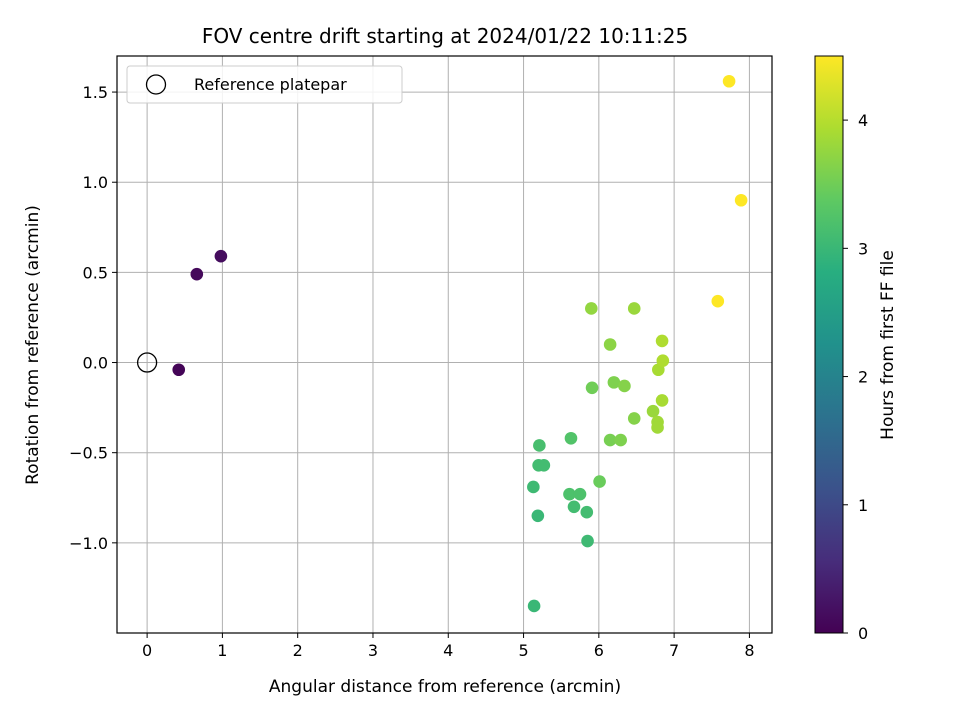  Describe the element at coordinates (147, 650) in the screenshot. I see `x-tick-label: 0` at that location.